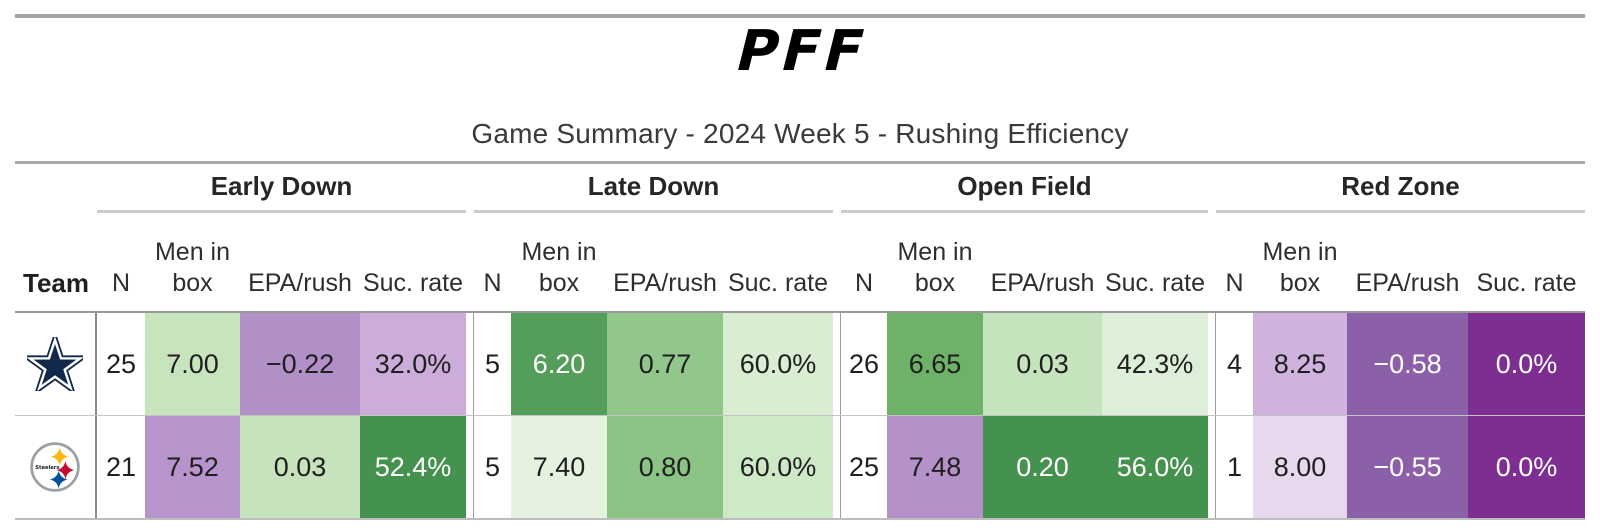 The image size is (1600, 528). I want to click on cowboys-redzone-n: 4, so click(1234, 363).